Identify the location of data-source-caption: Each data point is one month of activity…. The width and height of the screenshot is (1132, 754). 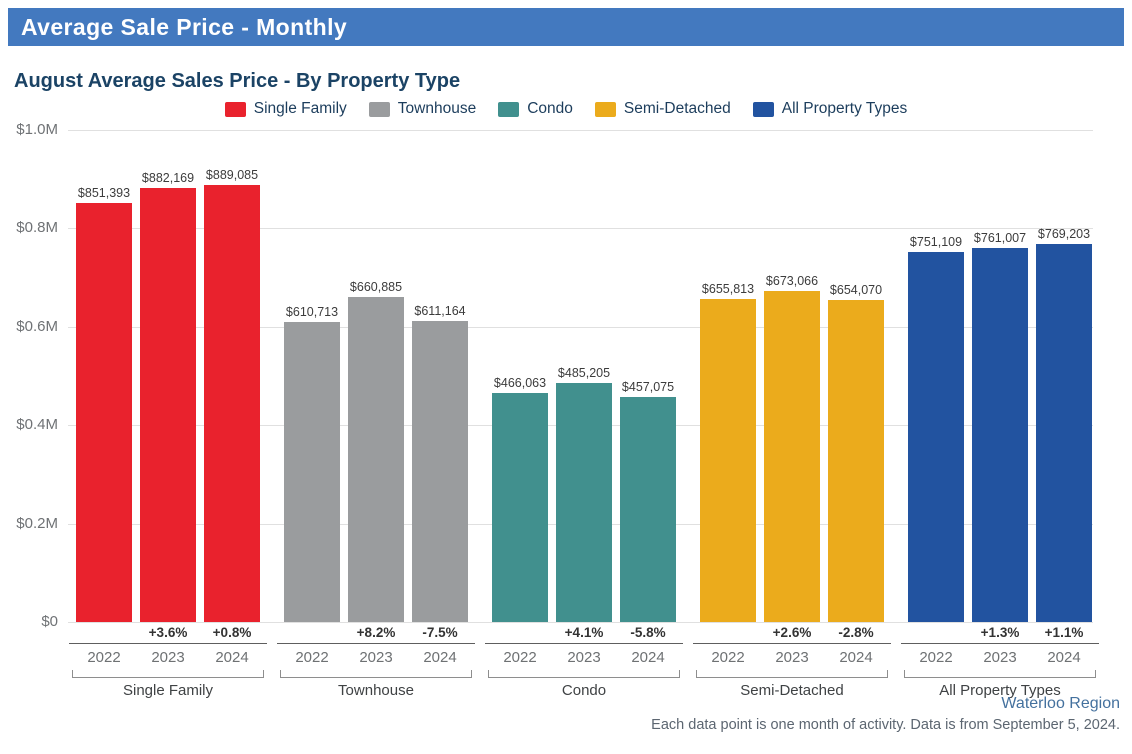
(885, 725).